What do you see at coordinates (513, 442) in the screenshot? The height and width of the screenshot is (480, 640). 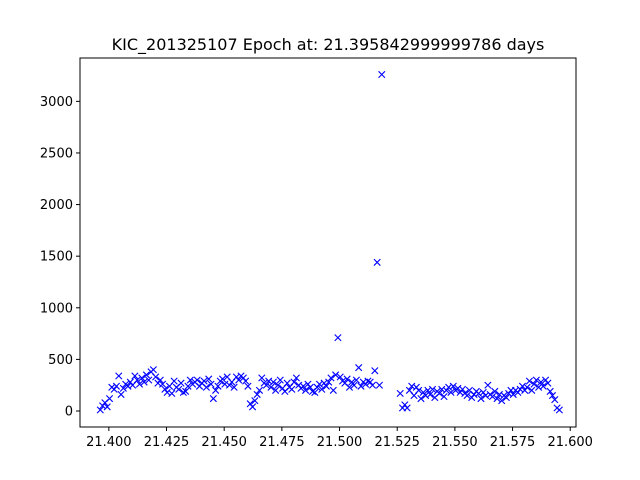 I see `x-tick-label: 21.575` at bounding box center [513, 442].